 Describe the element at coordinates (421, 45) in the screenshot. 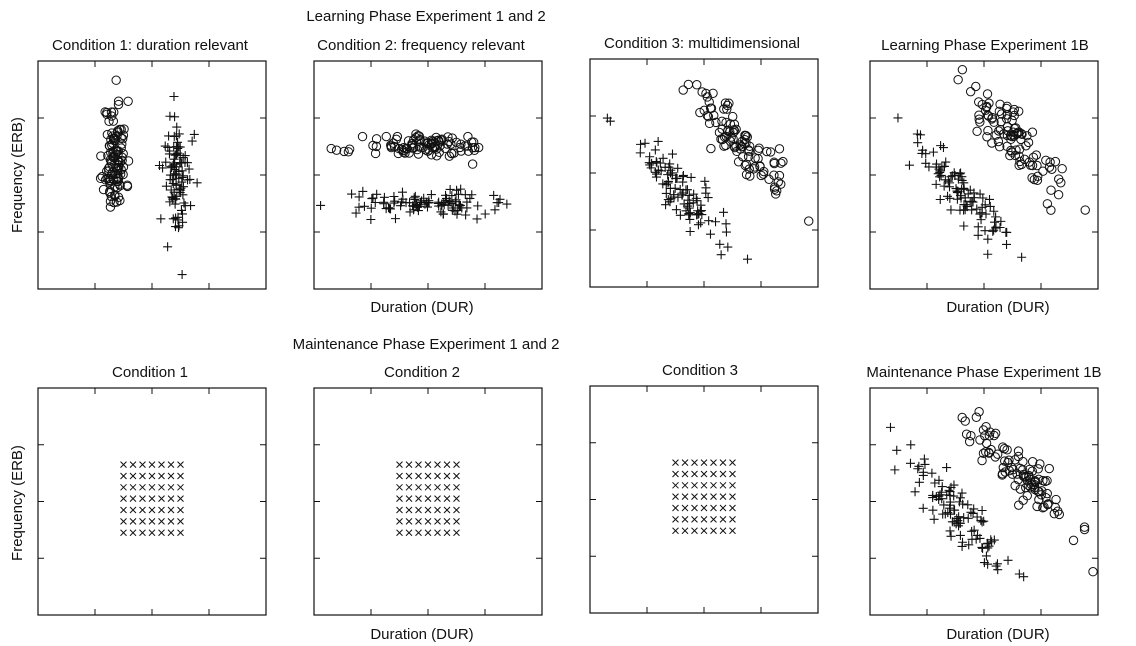

I see `panel-2-title: Condition 2: frequency relevant` at that location.